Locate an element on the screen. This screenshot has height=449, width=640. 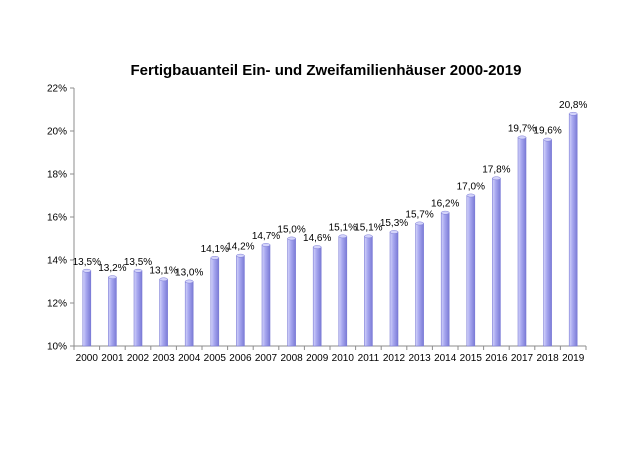
x-tick-label: 2000 is located at coordinates (87, 358).